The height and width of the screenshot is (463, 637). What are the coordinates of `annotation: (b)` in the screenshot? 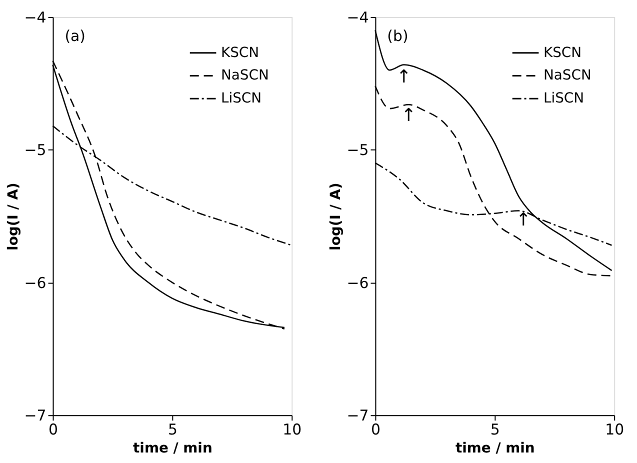 It's located at (397, 35).